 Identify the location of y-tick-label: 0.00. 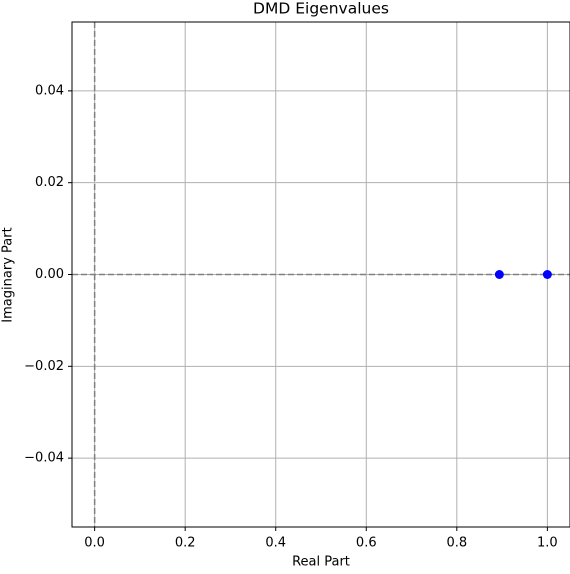
(49, 274).